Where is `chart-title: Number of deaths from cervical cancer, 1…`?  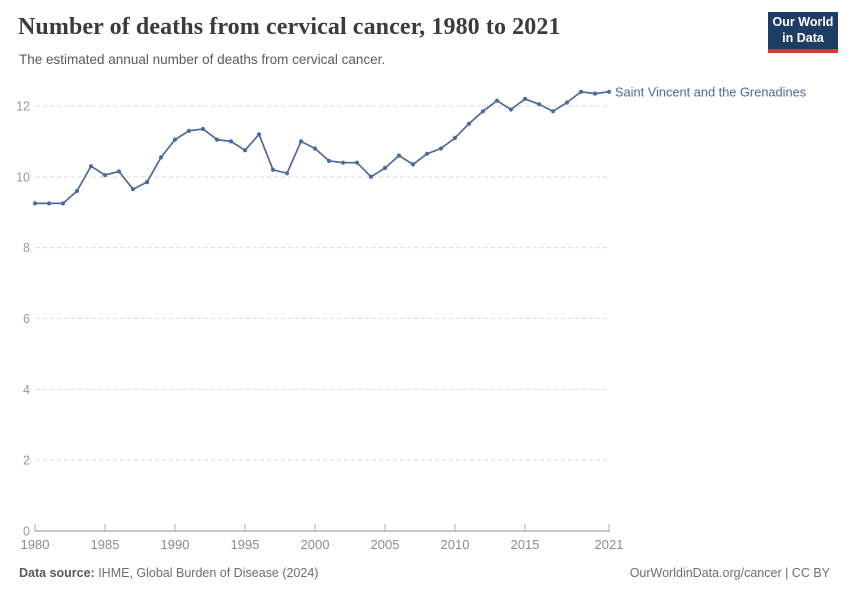 chart-title: Number of deaths from cervical cancer, 1… is located at coordinates (289, 27).